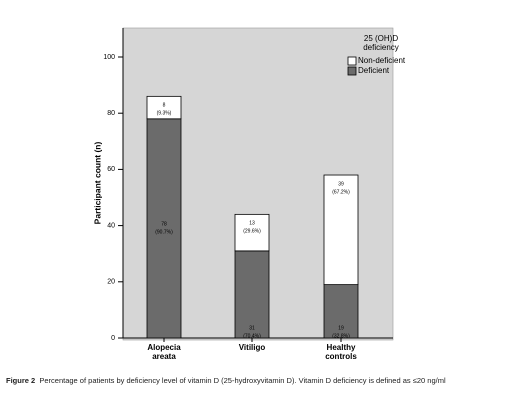 This screenshot has height=410, width=522. Describe the element at coordinates (252, 347) in the screenshot. I see `x-tick-label: Vitiligo` at that location.